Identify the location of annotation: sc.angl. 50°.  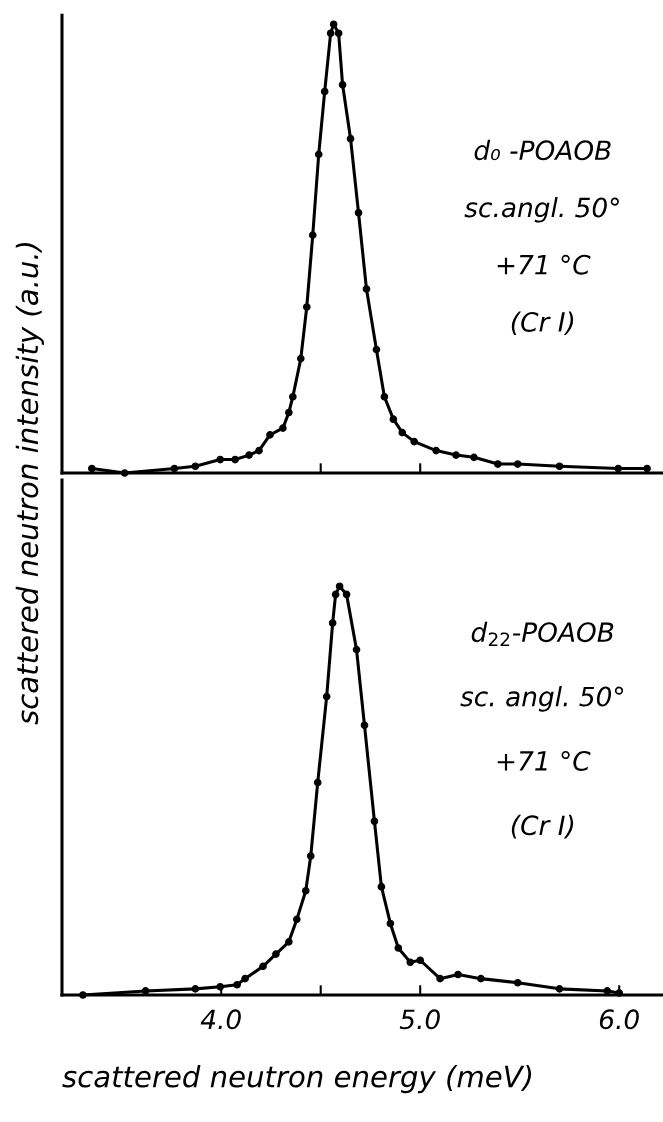
(541, 210).